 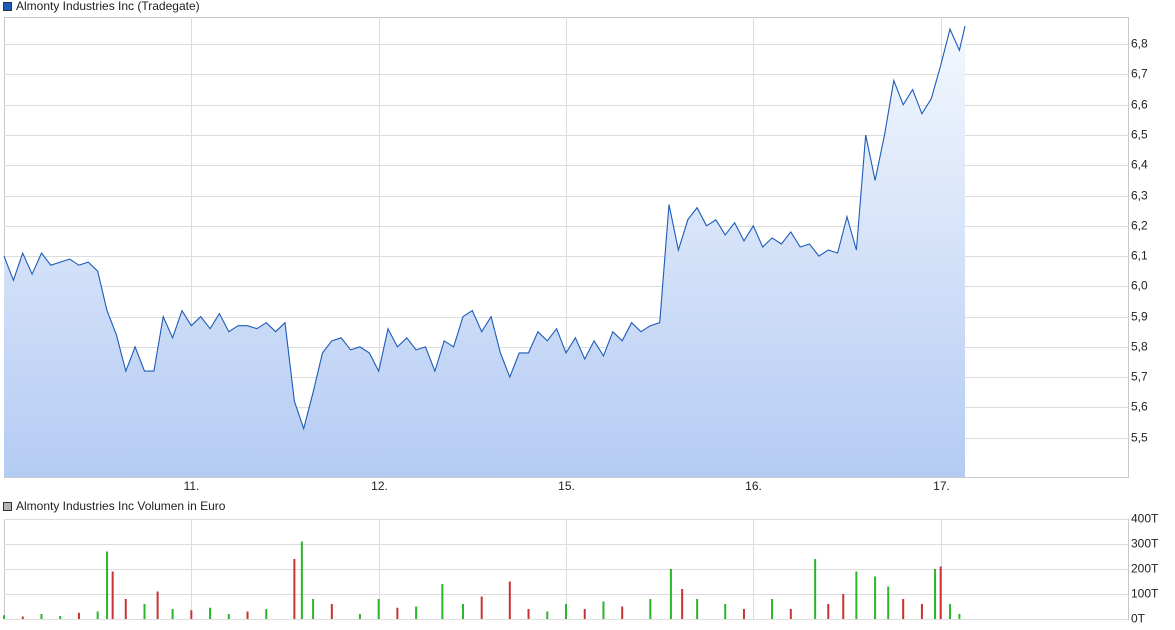 I want to click on y-tick-label: 0T, so click(x=1138, y=619).